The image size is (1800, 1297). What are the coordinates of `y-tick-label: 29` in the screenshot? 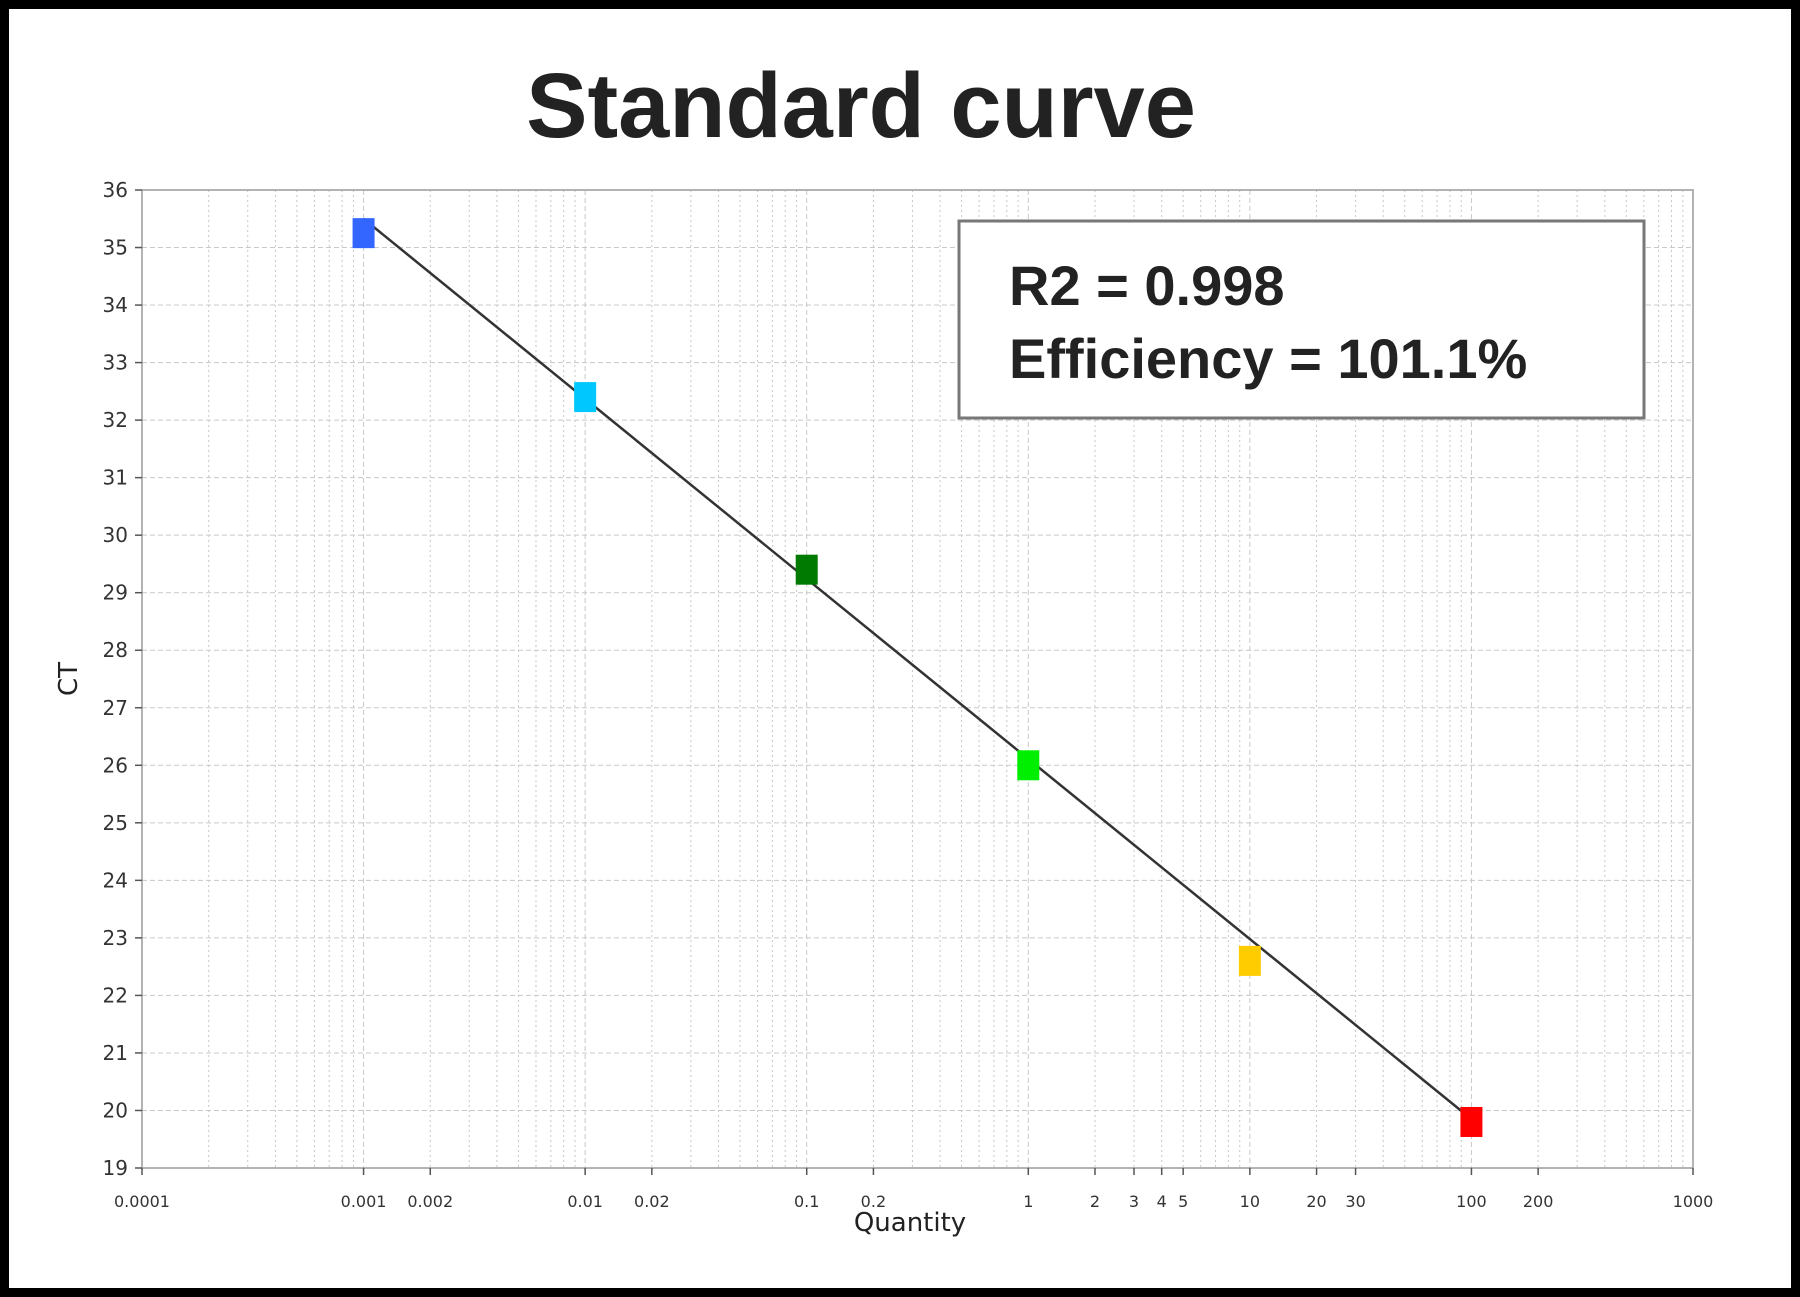 It's located at (115, 593).